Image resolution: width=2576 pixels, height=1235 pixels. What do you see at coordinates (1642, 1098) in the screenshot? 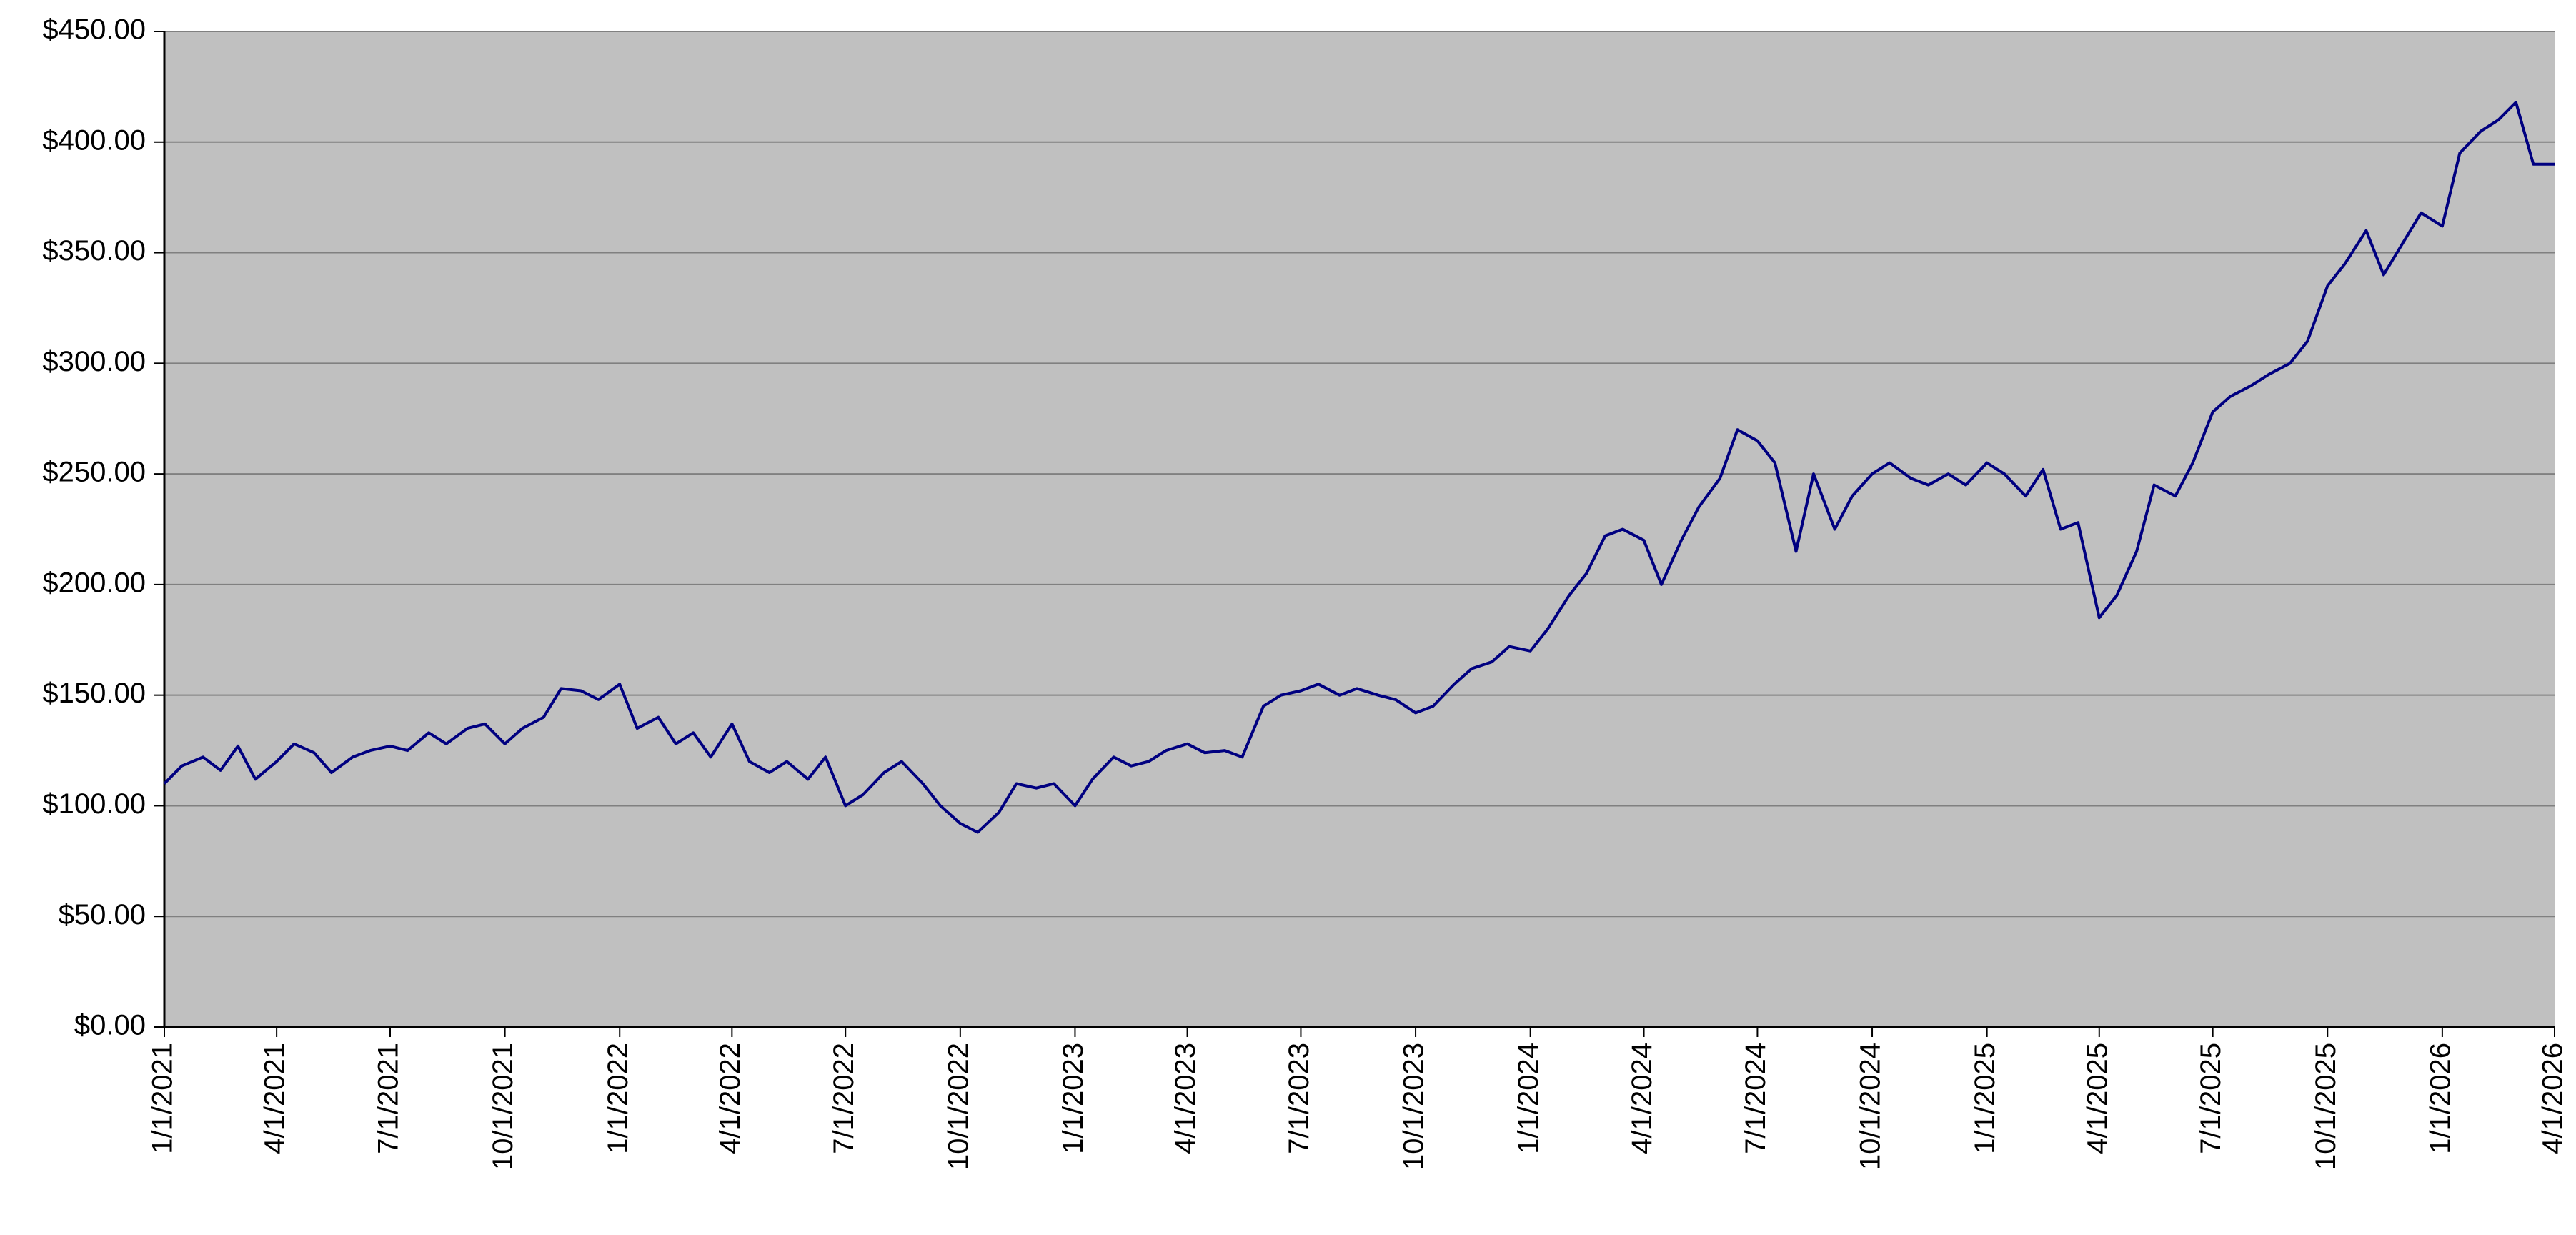
I see `x-tick-label: 4/1/2024` at bounding box center [1642, 1098].